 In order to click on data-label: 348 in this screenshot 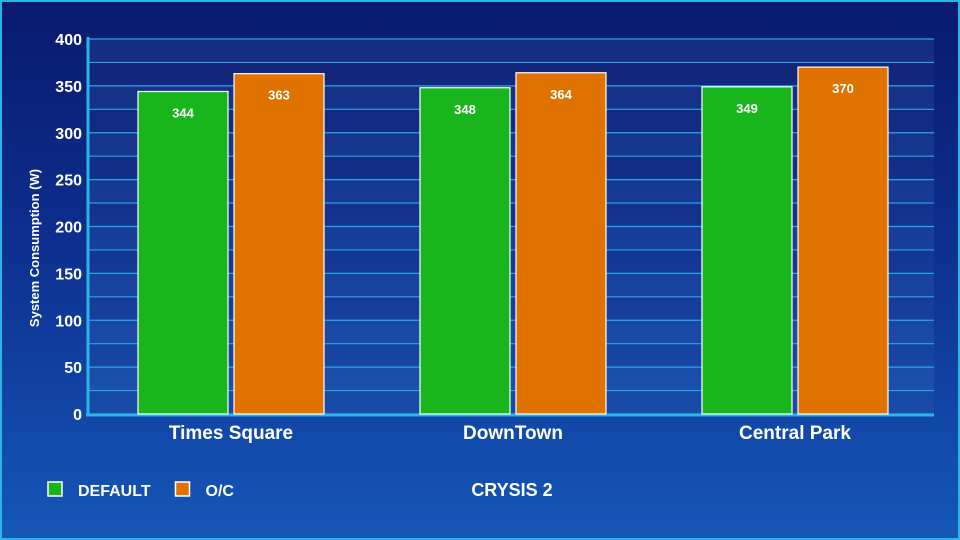, I will do `click(465, 109)`.